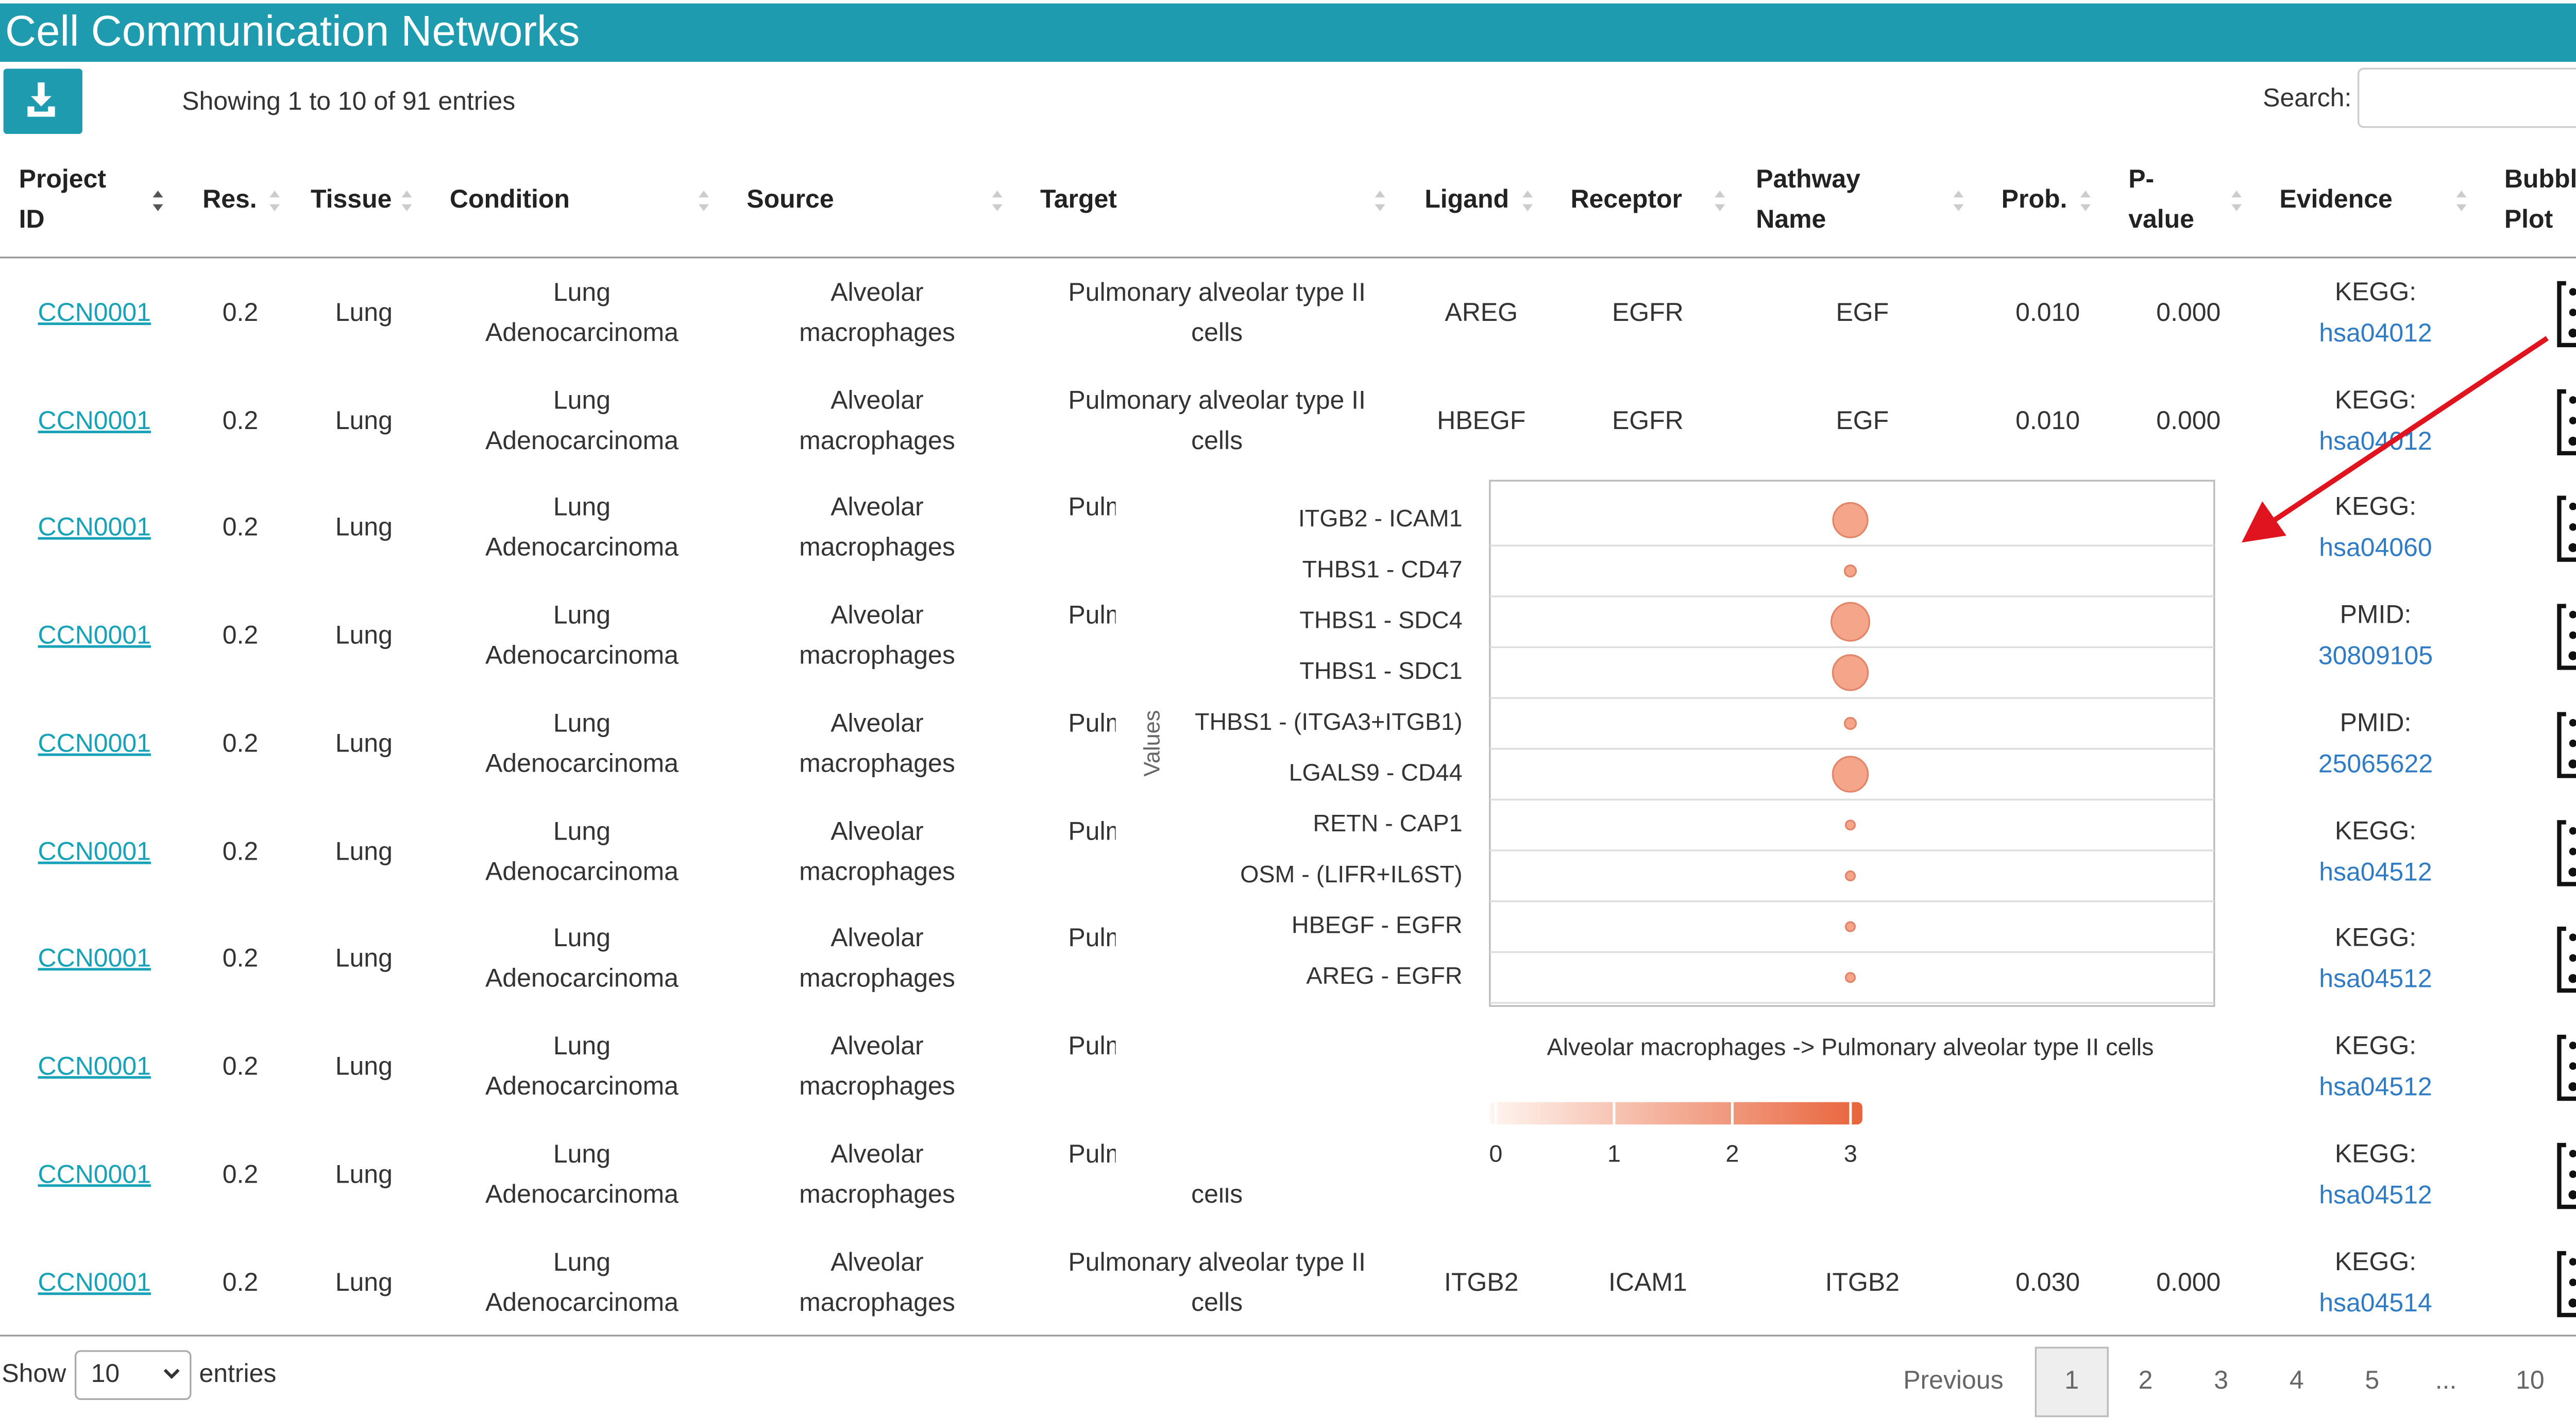 The width and height of the screenshot is (2576, 1418). I want to click on download-button, so click(43, 101).